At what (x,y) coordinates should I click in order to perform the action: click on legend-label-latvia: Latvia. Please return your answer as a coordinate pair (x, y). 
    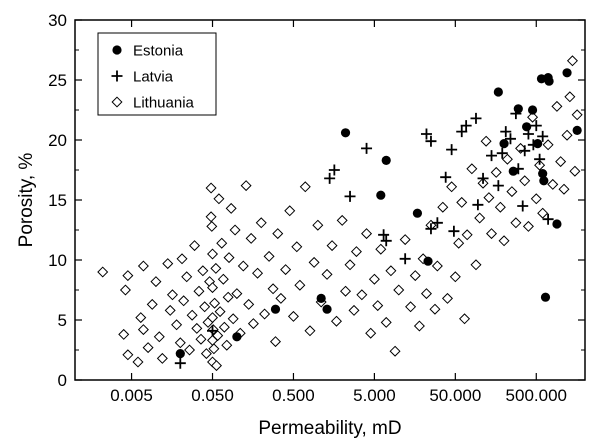
    Looking at the image, I should click on (153, 77).